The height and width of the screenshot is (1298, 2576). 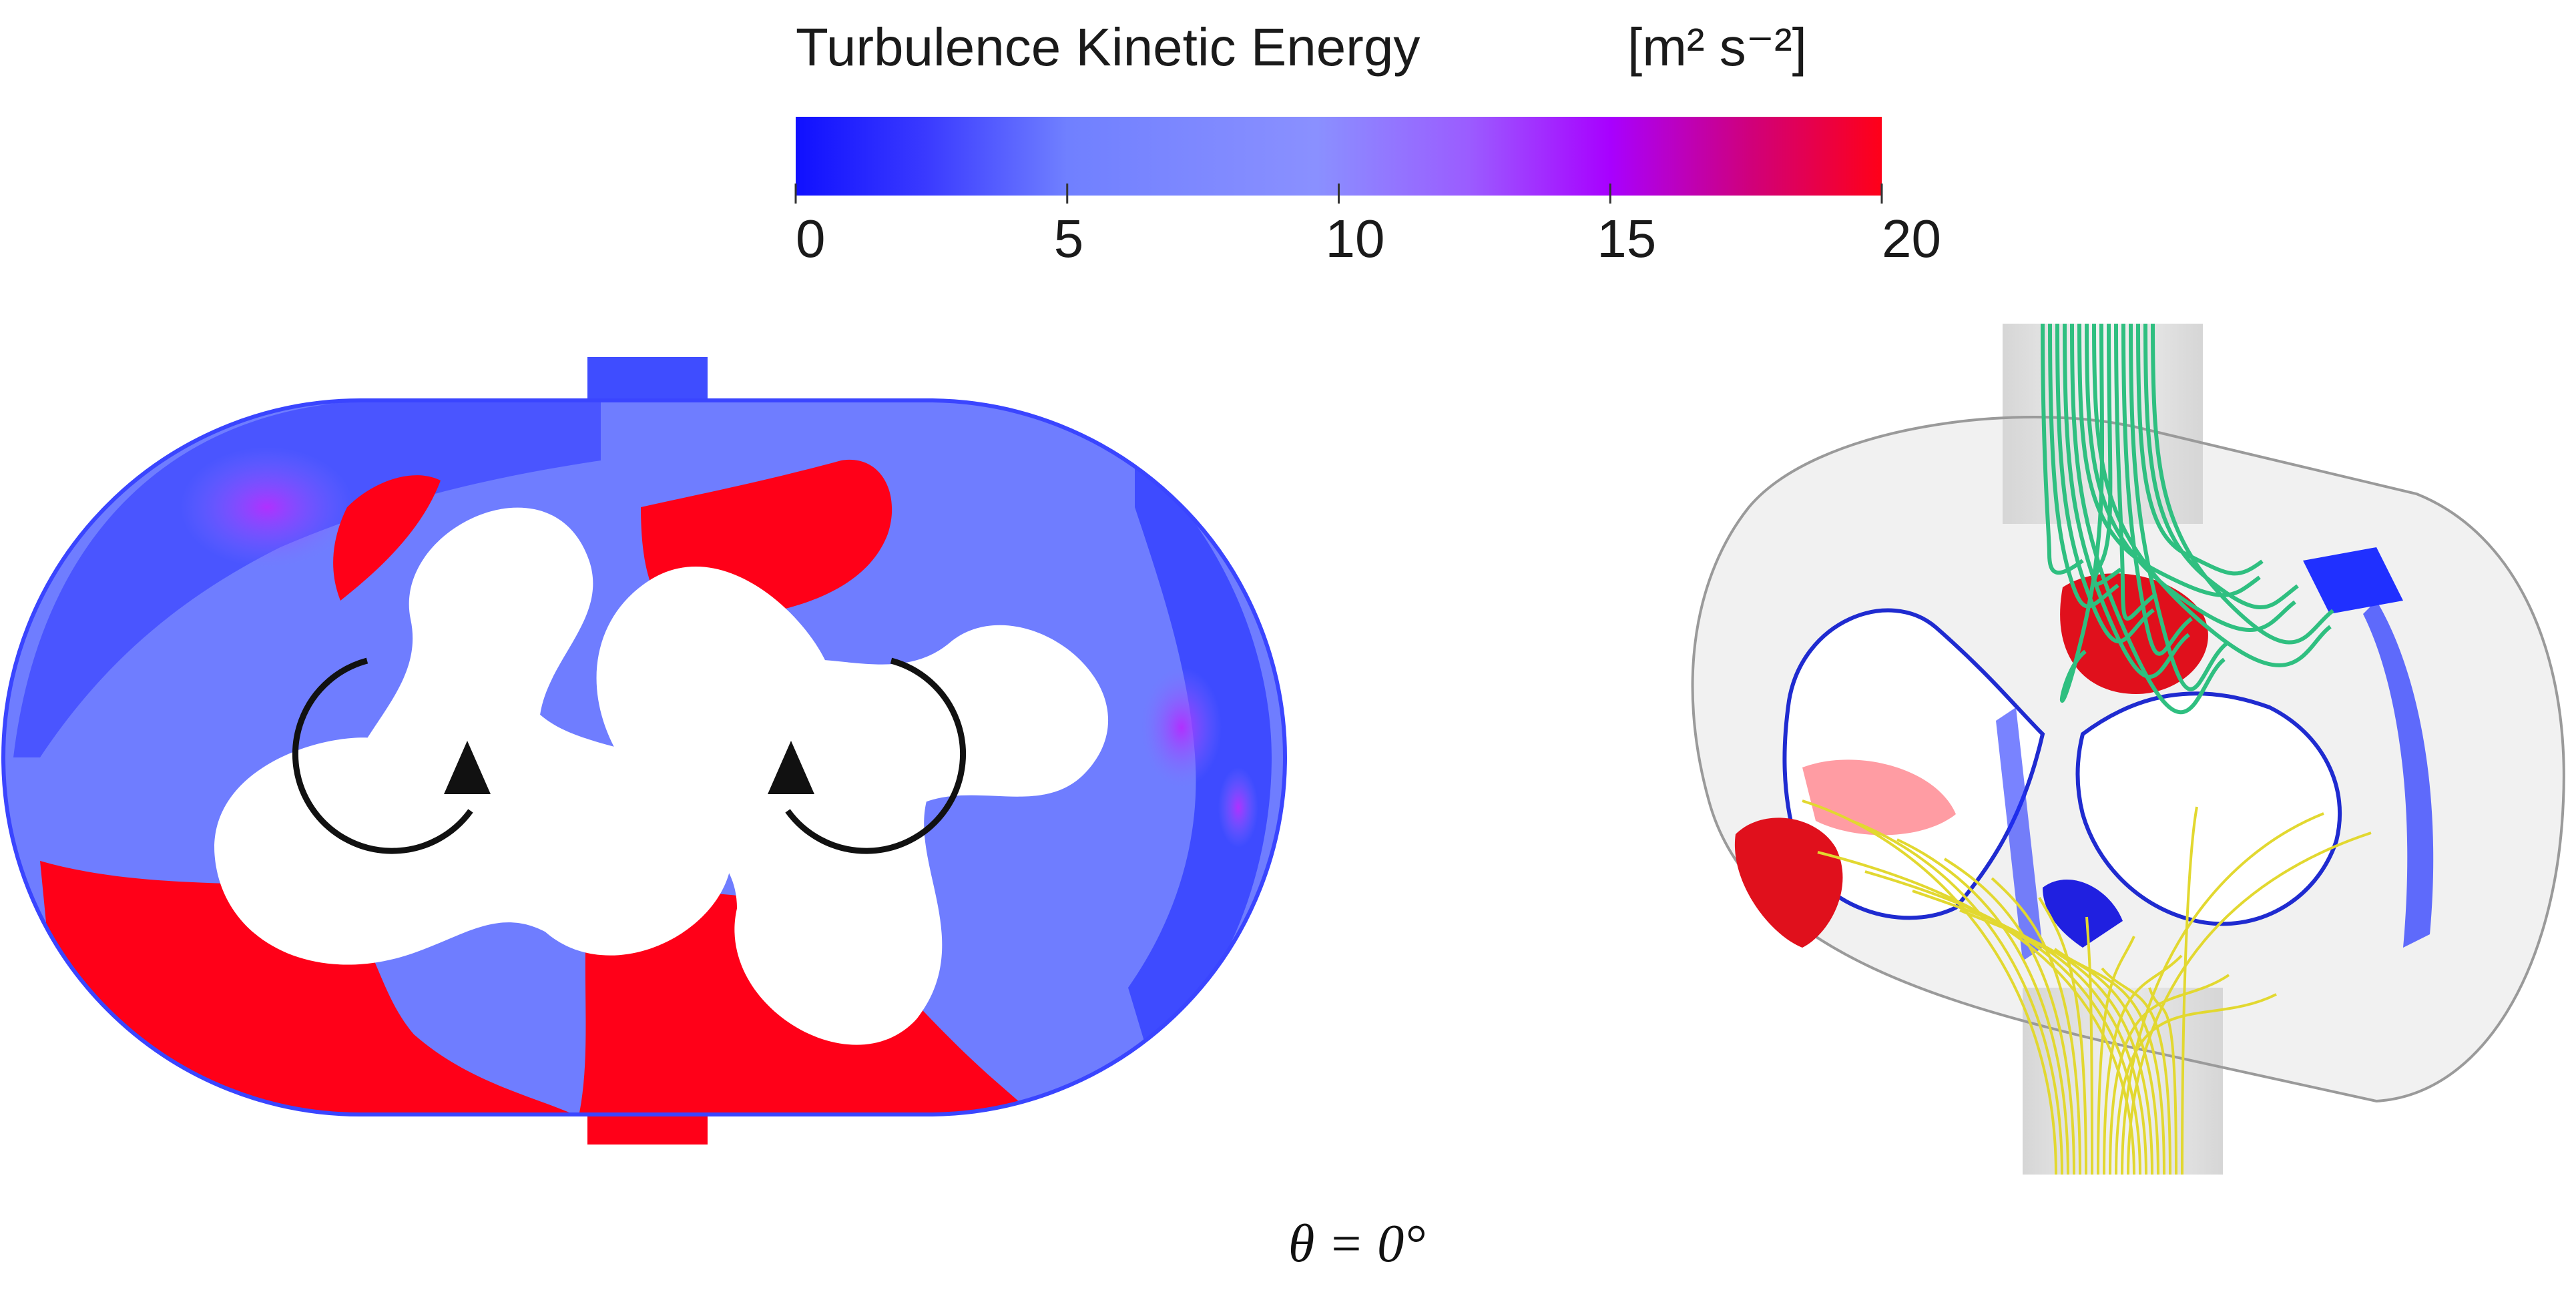 What do you see at coordinates (1339, 156) in the screenshot?
I see `colorbar-gradient` at bounding box center [1339, 156].